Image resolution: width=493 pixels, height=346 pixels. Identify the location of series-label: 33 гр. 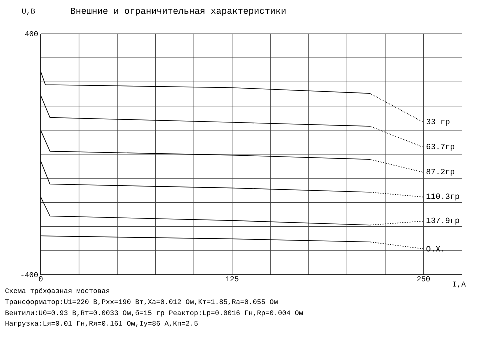
(438, 122).